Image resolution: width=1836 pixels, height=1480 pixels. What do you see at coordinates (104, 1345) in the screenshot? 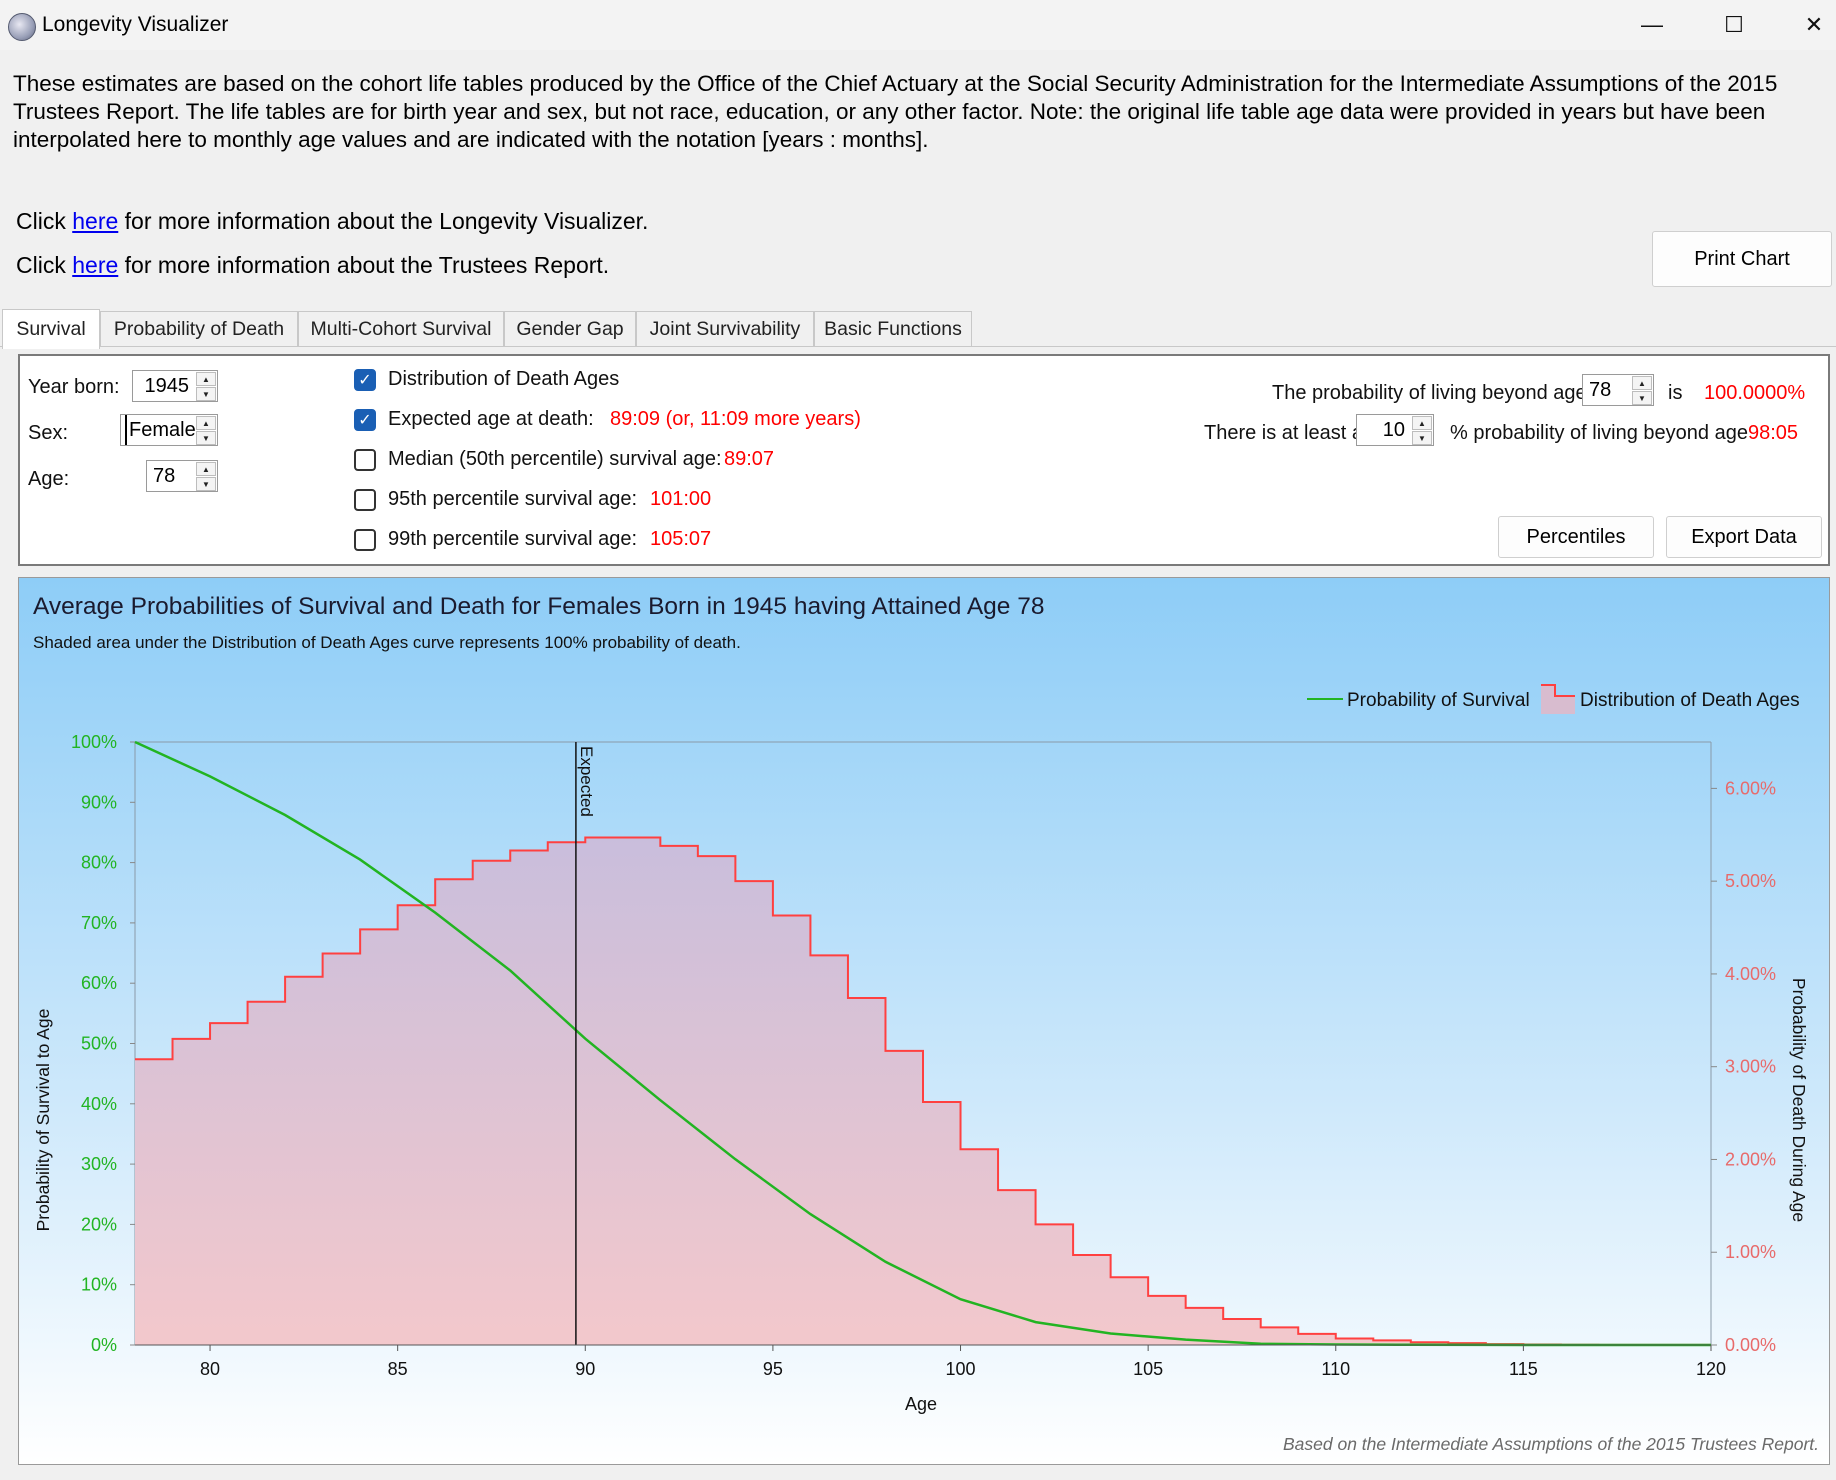
I see `left-tick-label: 0%` at bounding box center [104, 1345].